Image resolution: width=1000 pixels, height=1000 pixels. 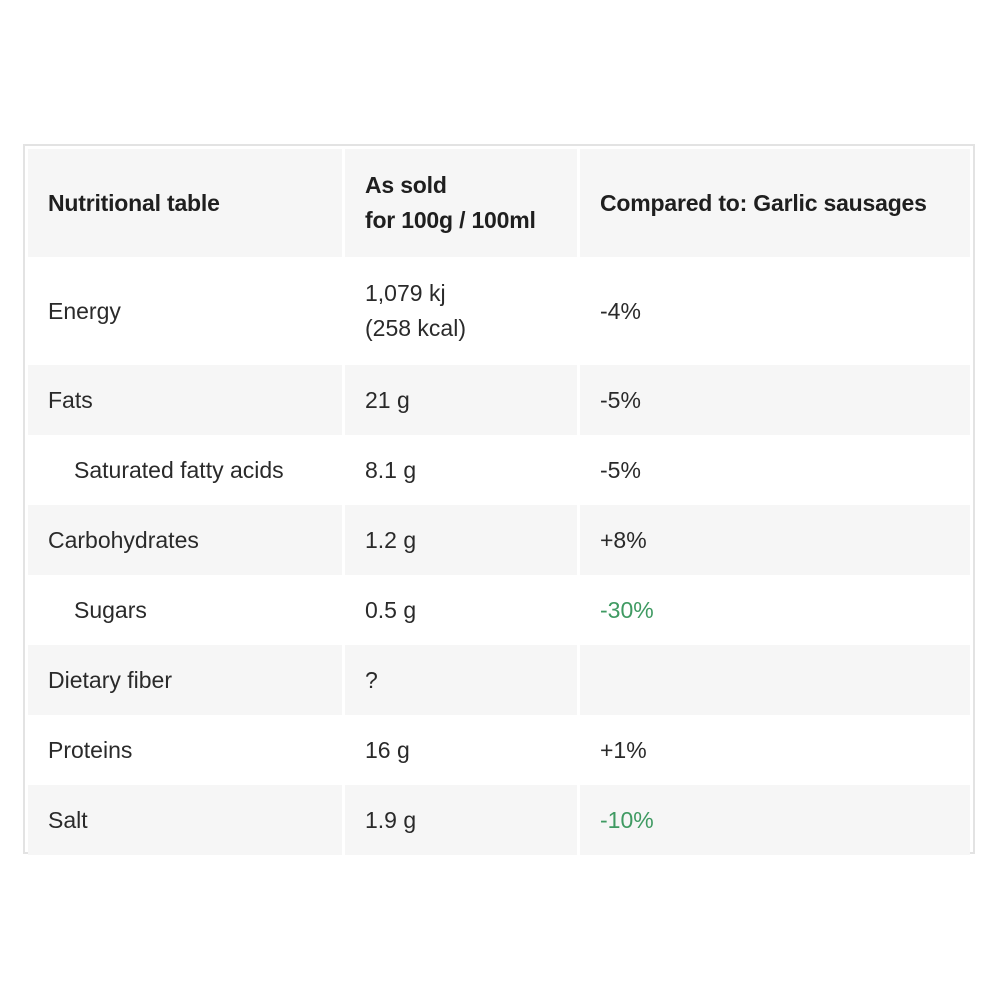 I want to click on row-label: Energy, so click(x=186, y=311).